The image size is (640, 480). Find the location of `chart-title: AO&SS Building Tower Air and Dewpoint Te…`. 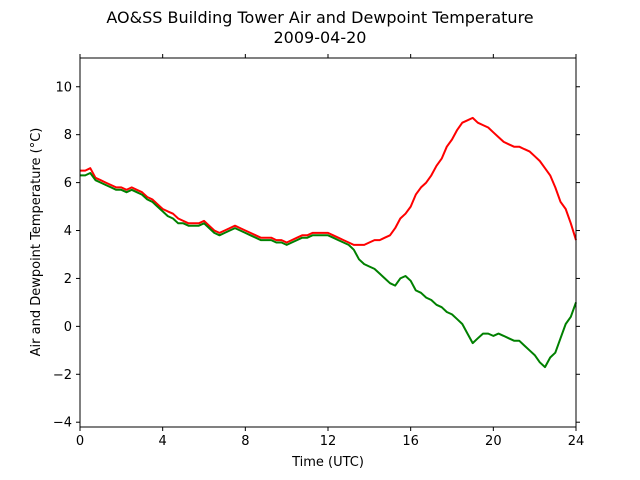

chart-title: AO&SS Building Tower Air and Dewpoint Te… is located at coordinates (320, 17).